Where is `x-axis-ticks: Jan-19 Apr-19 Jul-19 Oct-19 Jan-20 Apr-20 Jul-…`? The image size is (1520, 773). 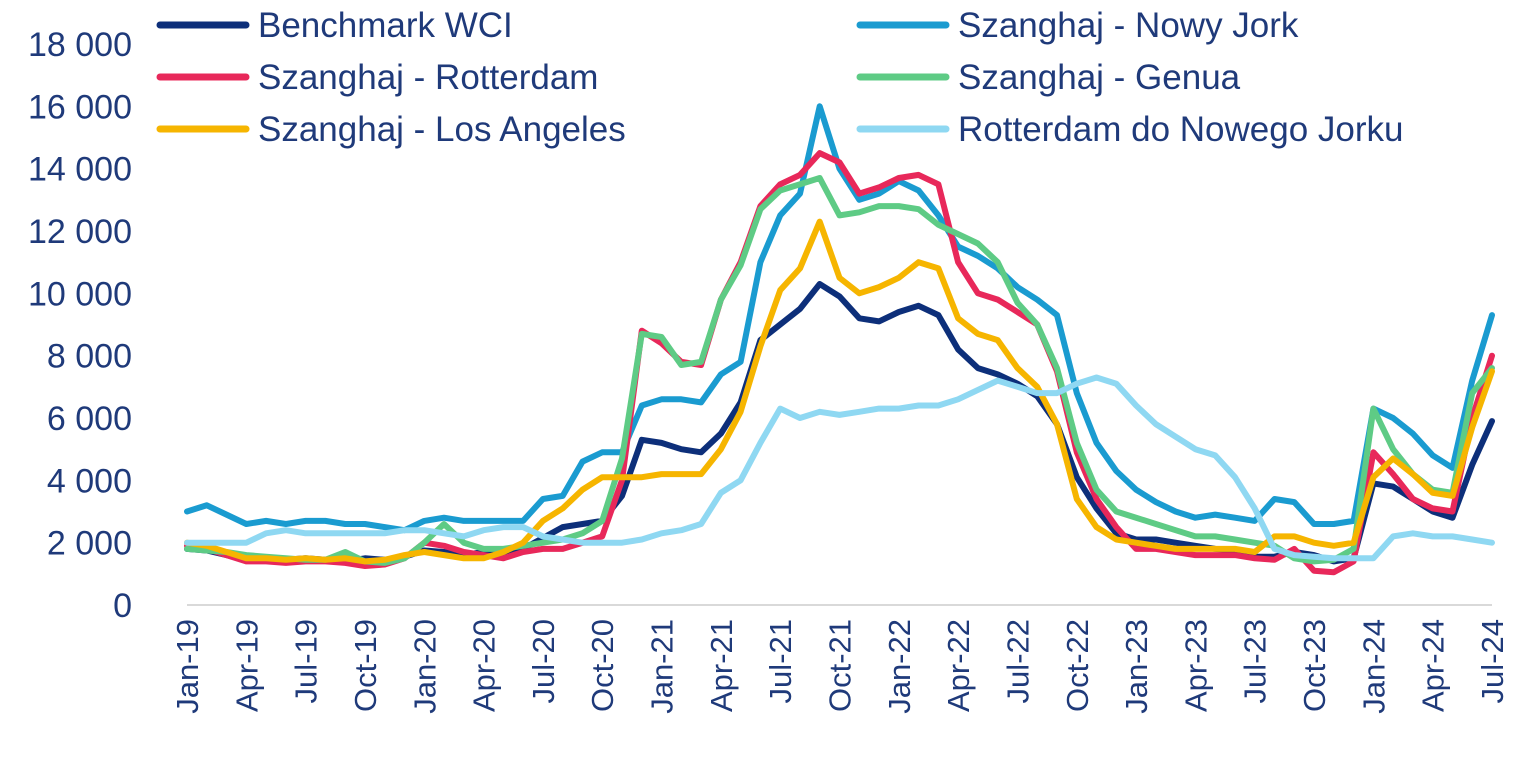 x-axis-ticks: Jan-19 Apr-19 Jul-19 Oct-19 Jan-20 Apr-20 Jul-… is located at coordinates (840, 666).